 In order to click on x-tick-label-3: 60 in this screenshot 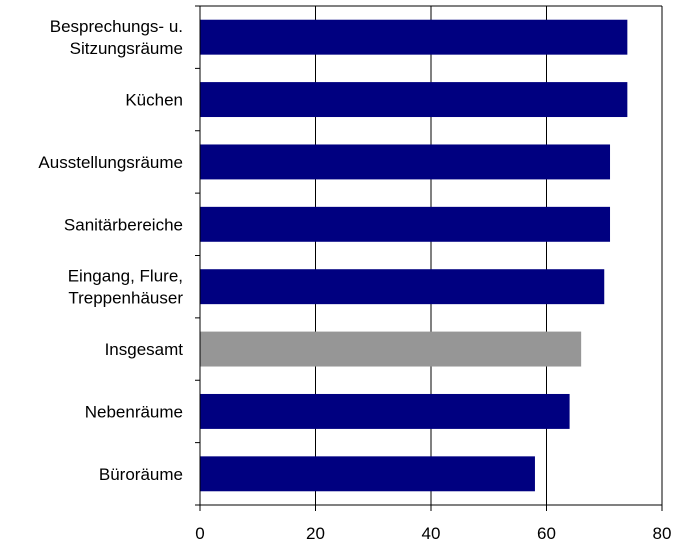, I will do `click(546, 533)`.